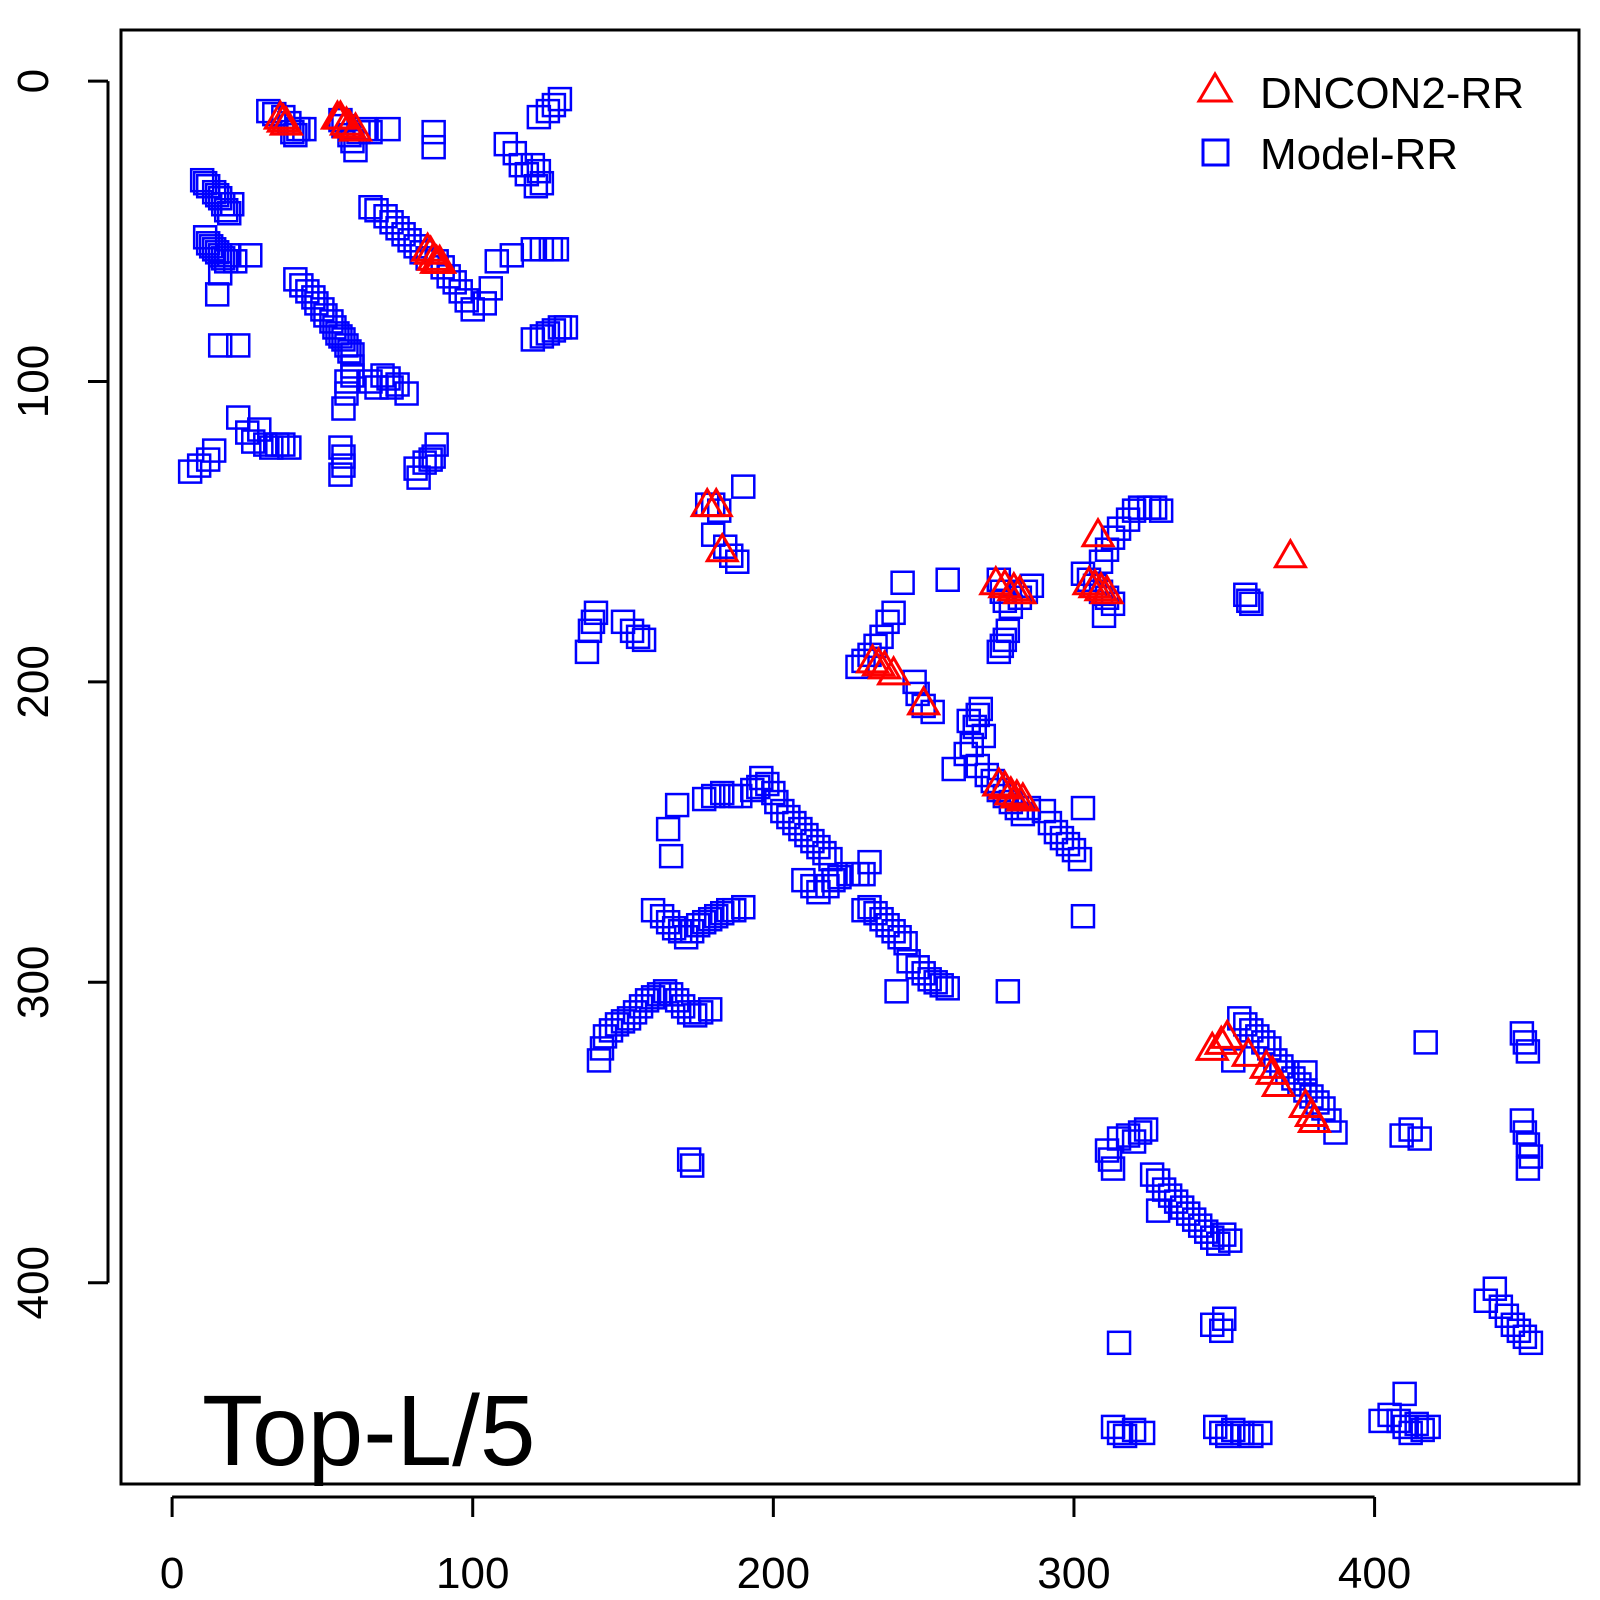 Image resolution: width=1600 pixels, height=1600 pixels. Describe the element at coordinates (33, 381) in the screenshot. I see `y-tick-label: 100` at that location.